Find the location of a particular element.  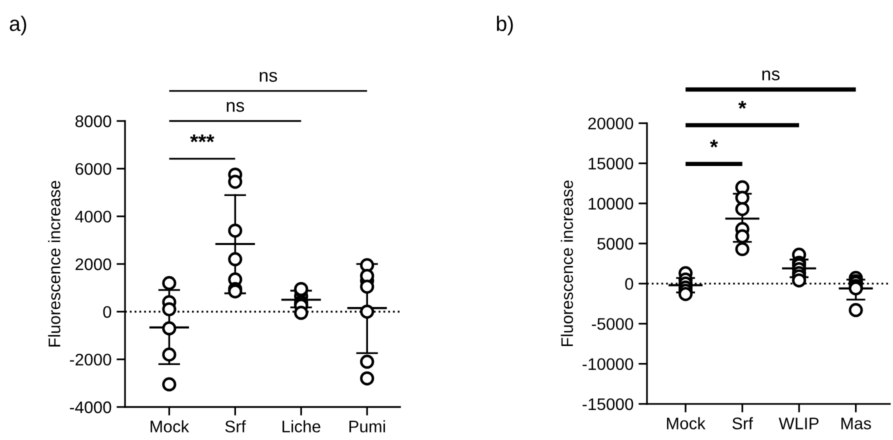

x-tick-label: Mas is located at coordinates (856, 424).